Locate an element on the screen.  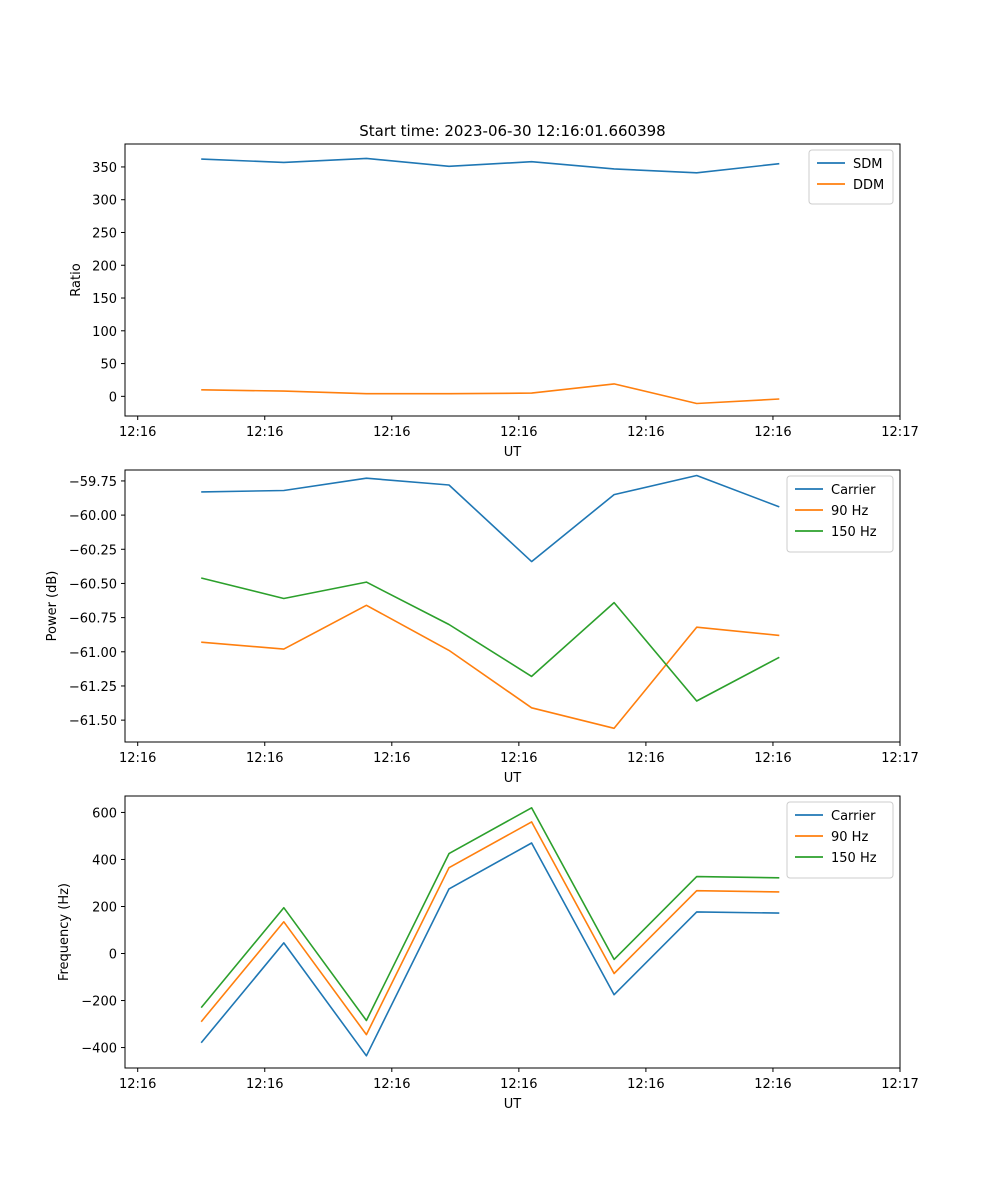
y-tick-label: −60.75 is located at coordinates (93, 619).